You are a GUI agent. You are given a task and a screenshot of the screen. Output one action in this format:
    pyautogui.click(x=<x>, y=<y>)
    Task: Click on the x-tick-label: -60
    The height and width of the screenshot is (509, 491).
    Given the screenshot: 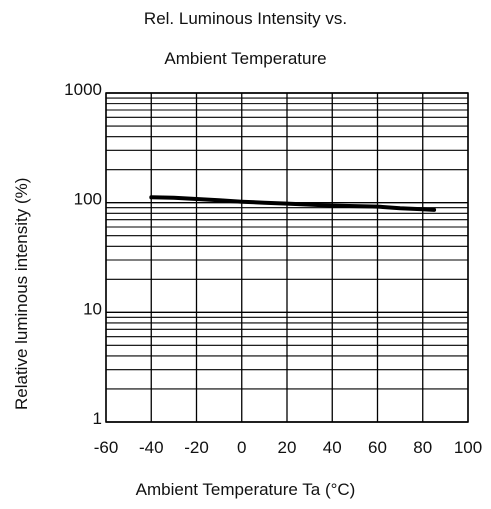 What is the action you would take?
    pyautogui.click(x=106, y=447)
    